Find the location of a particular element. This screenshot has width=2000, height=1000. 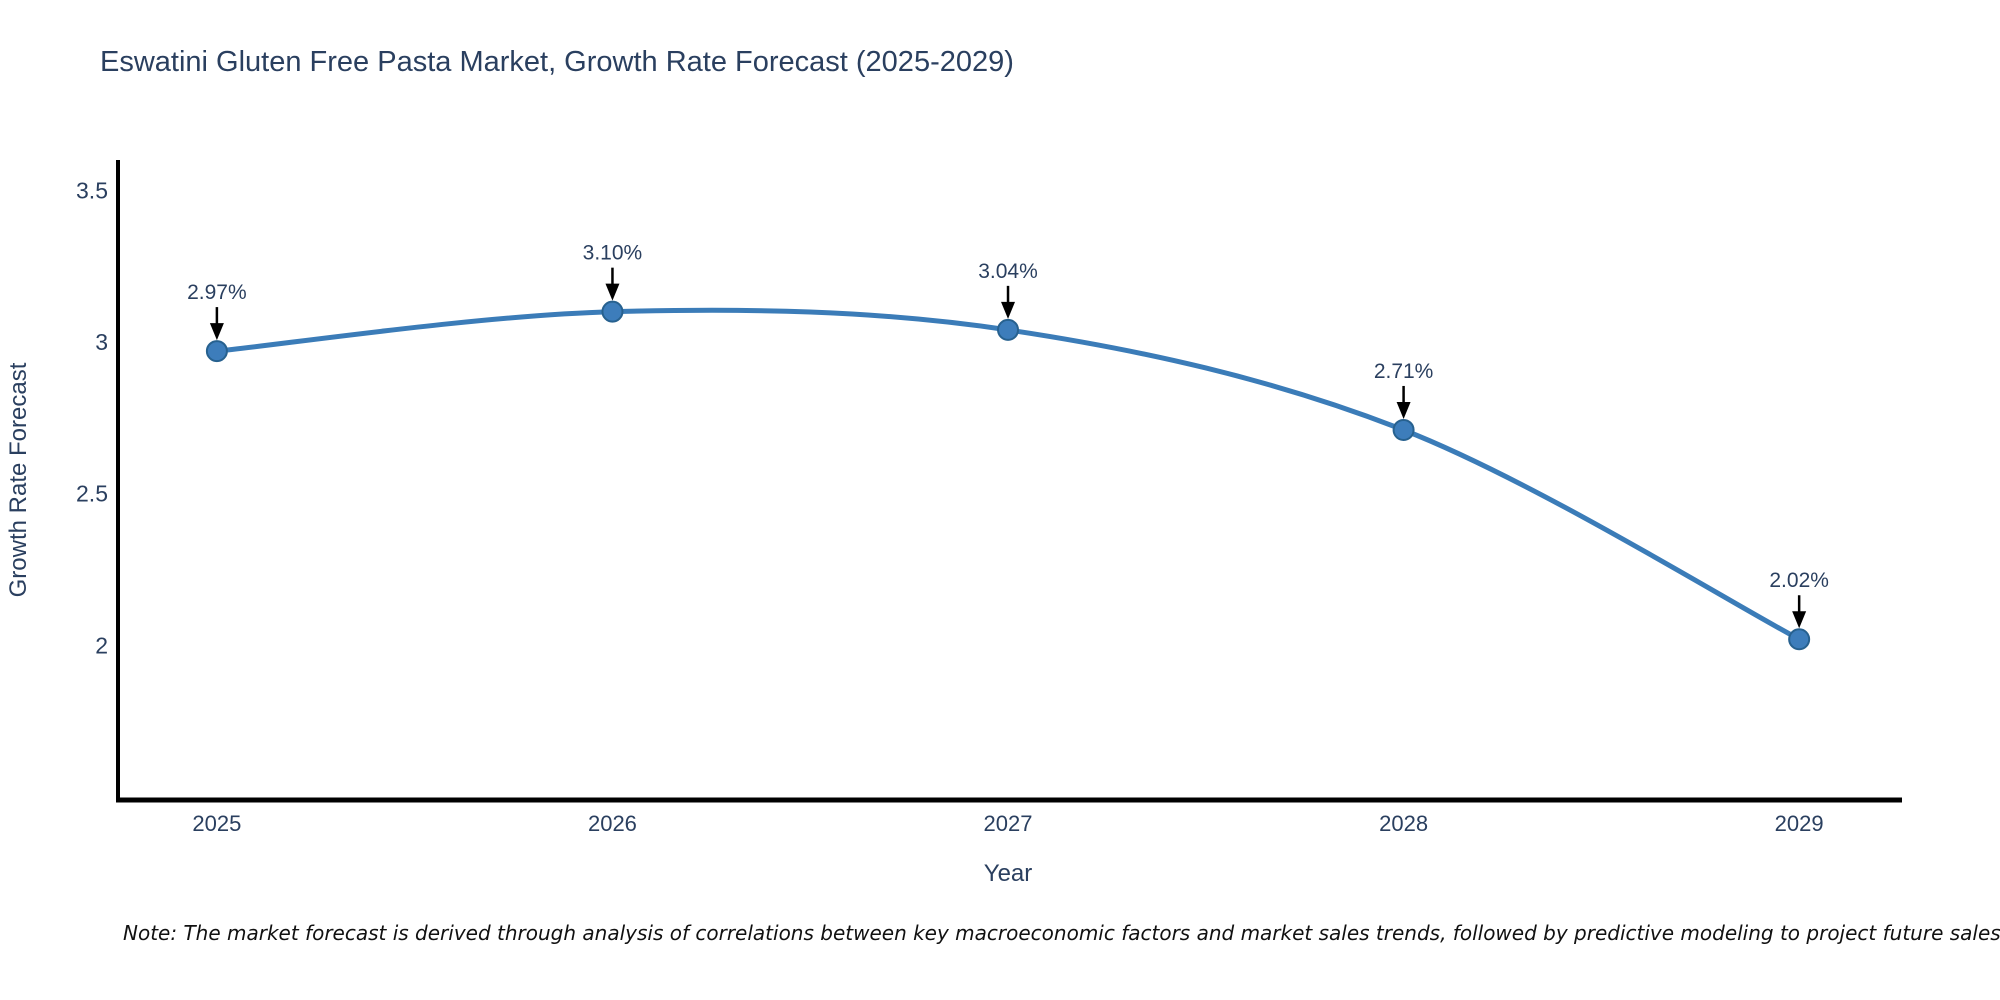

x-tick-label: 2025 is located at coordinates (216, 823).